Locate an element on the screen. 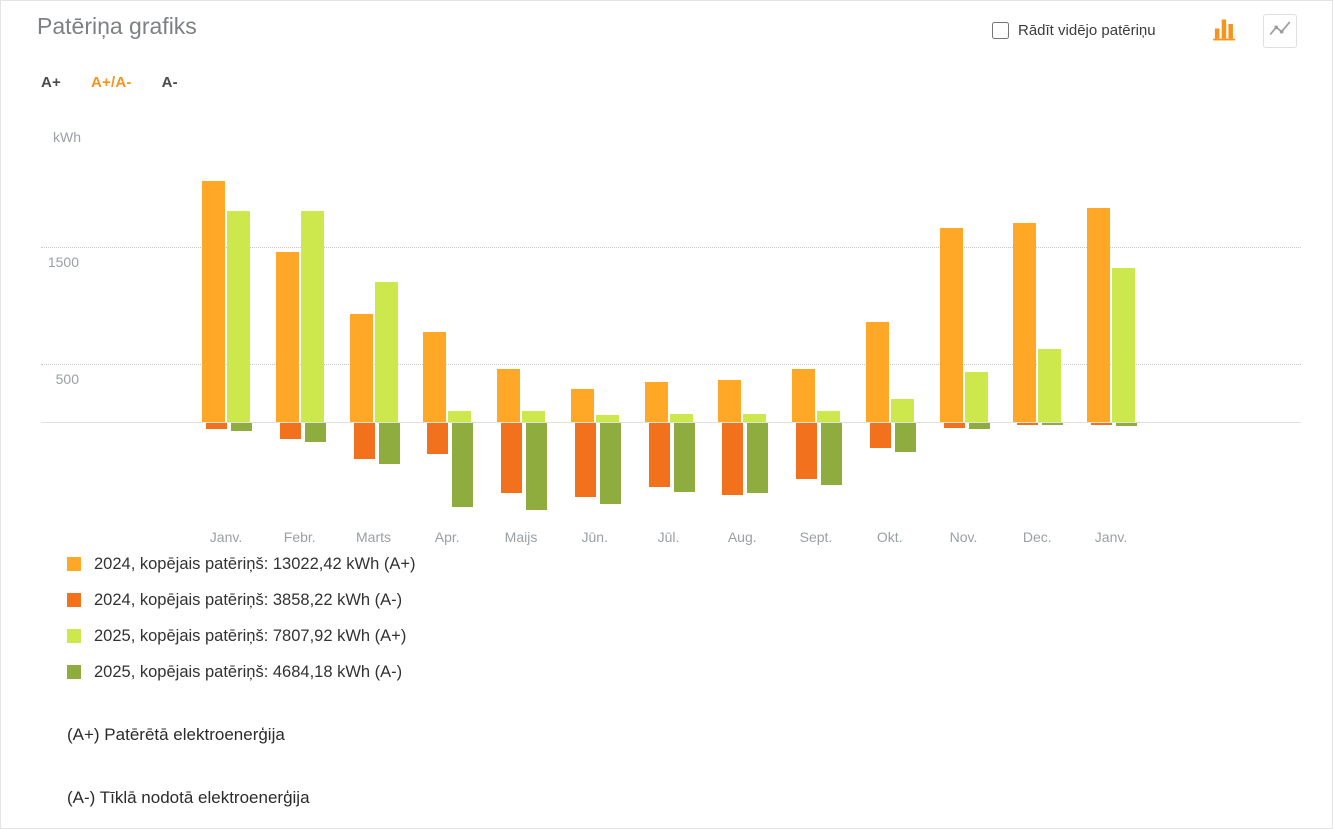  bar-chart-view-button is located at coordinates (1224, 31).